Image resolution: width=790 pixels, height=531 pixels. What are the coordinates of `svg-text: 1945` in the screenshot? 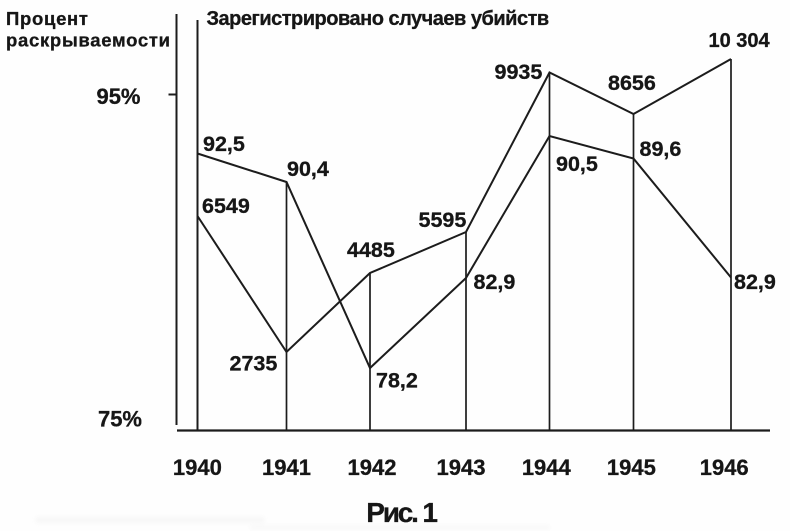 It's located at (631, 467).